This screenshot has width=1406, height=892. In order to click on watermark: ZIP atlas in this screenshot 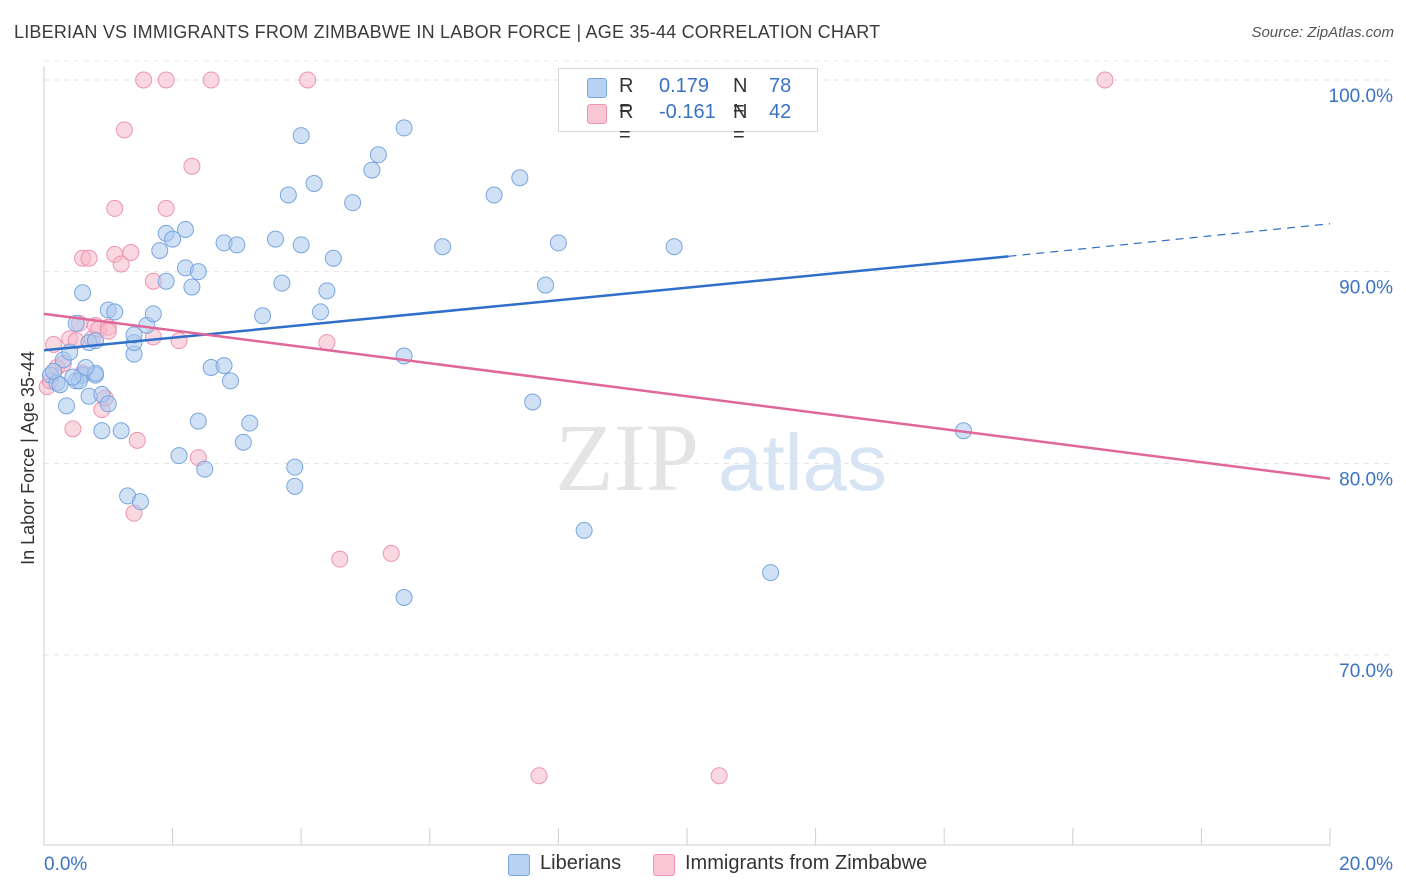, I will do `click(721, 457)`.